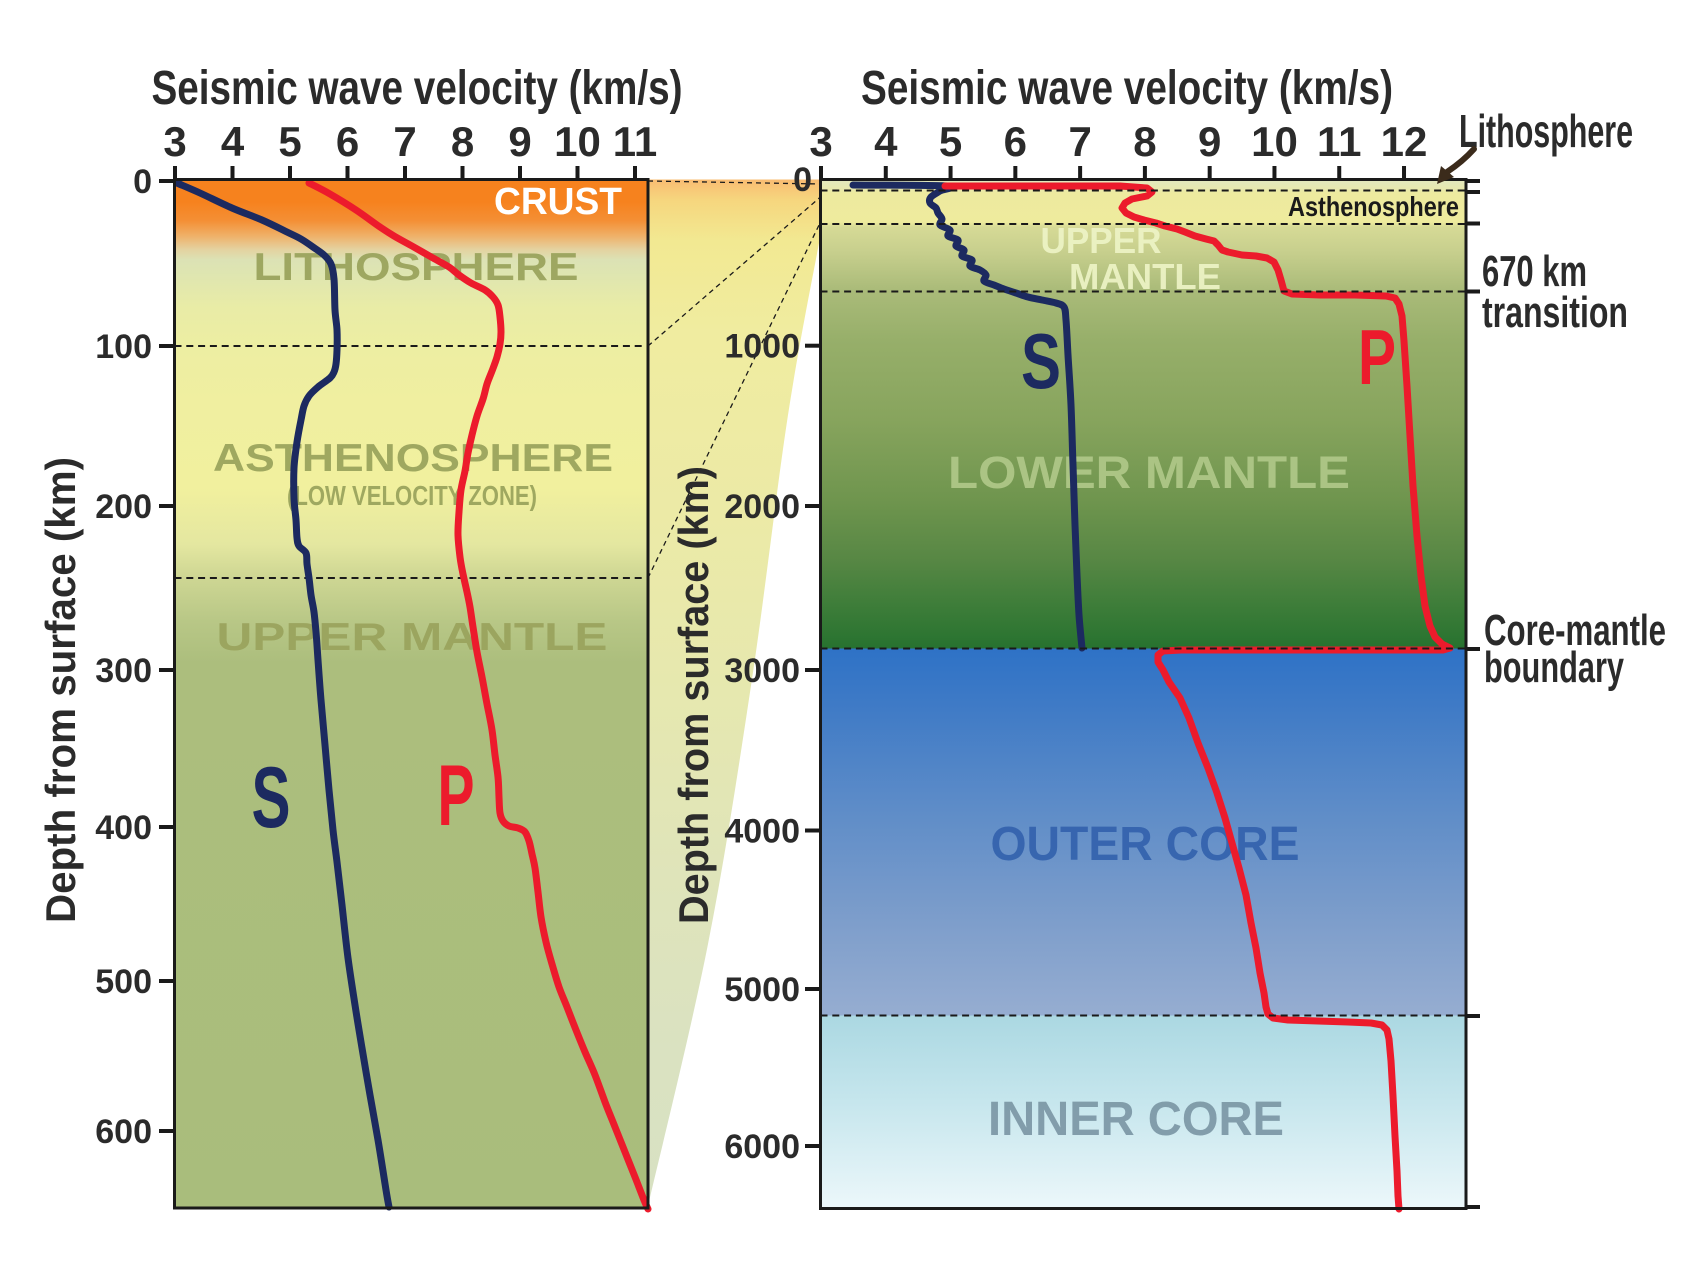 This screenshot has width=1687, height=1270. I want to click on svg-text: OUTER CORE, so click(1145, 844).